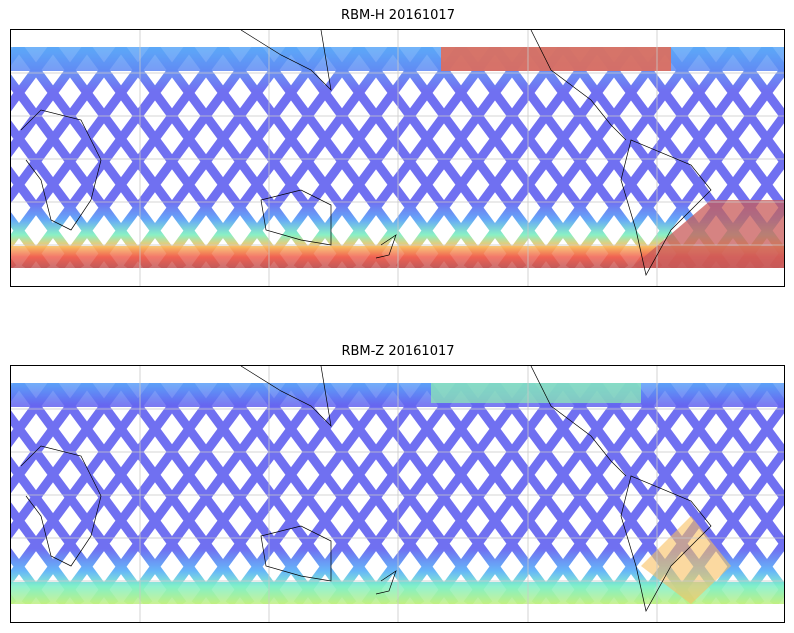  What do you see at coordinates (398, 351) in the screenshot?
I see `panel-title-rbm-z: RBM-Z 20161017` at bounding box center [398, 351].